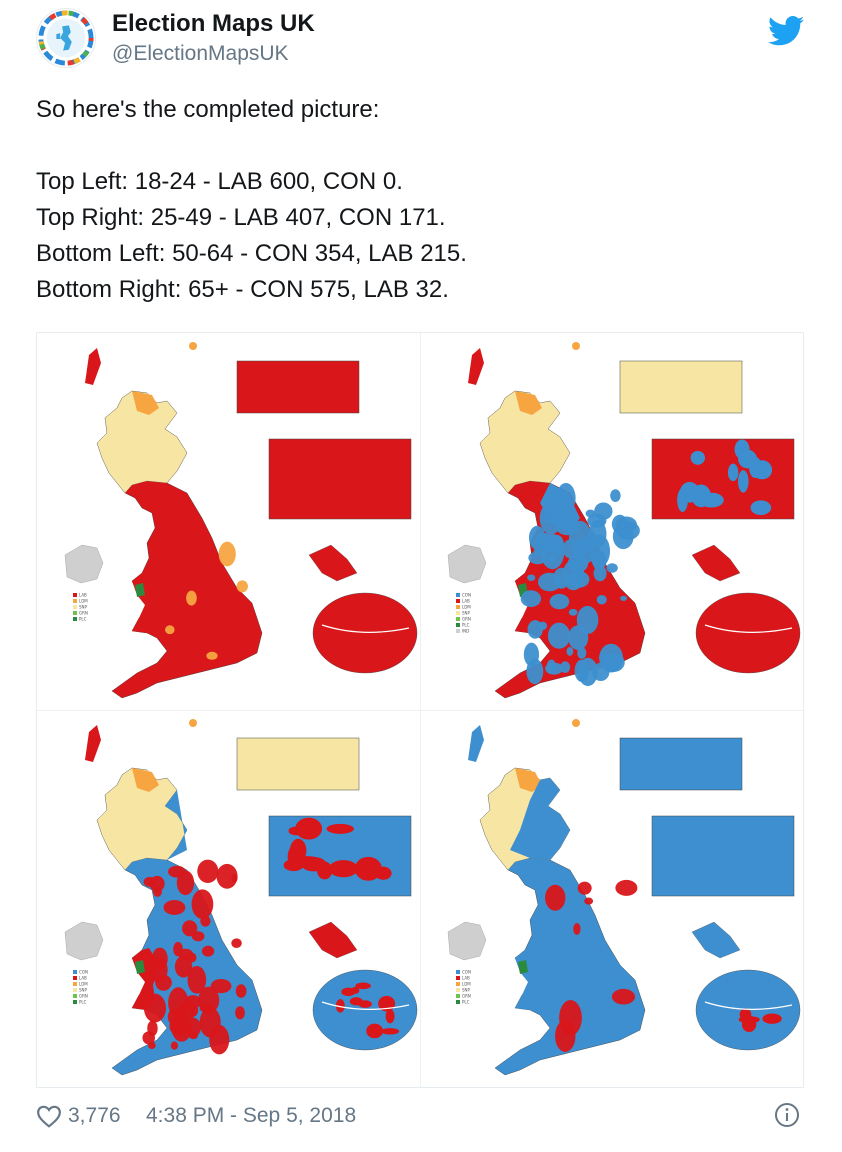 This screenshot has width=842, height=1152. I want to click on tweet-line: Bottom Left: 50-64 - CON 354, LAB 215., so click(251, 253).